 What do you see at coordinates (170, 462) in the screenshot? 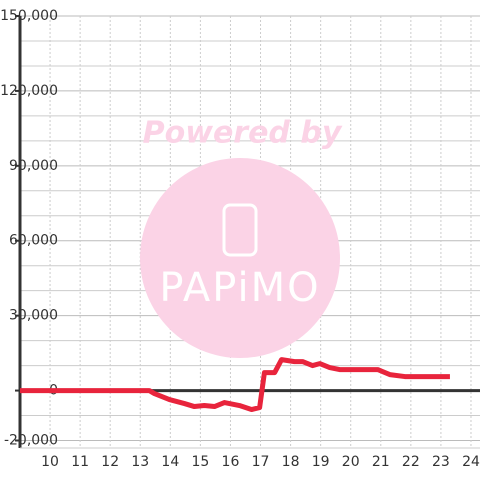
I see `x-tick-label: 14` at bounding box center [170, 462].